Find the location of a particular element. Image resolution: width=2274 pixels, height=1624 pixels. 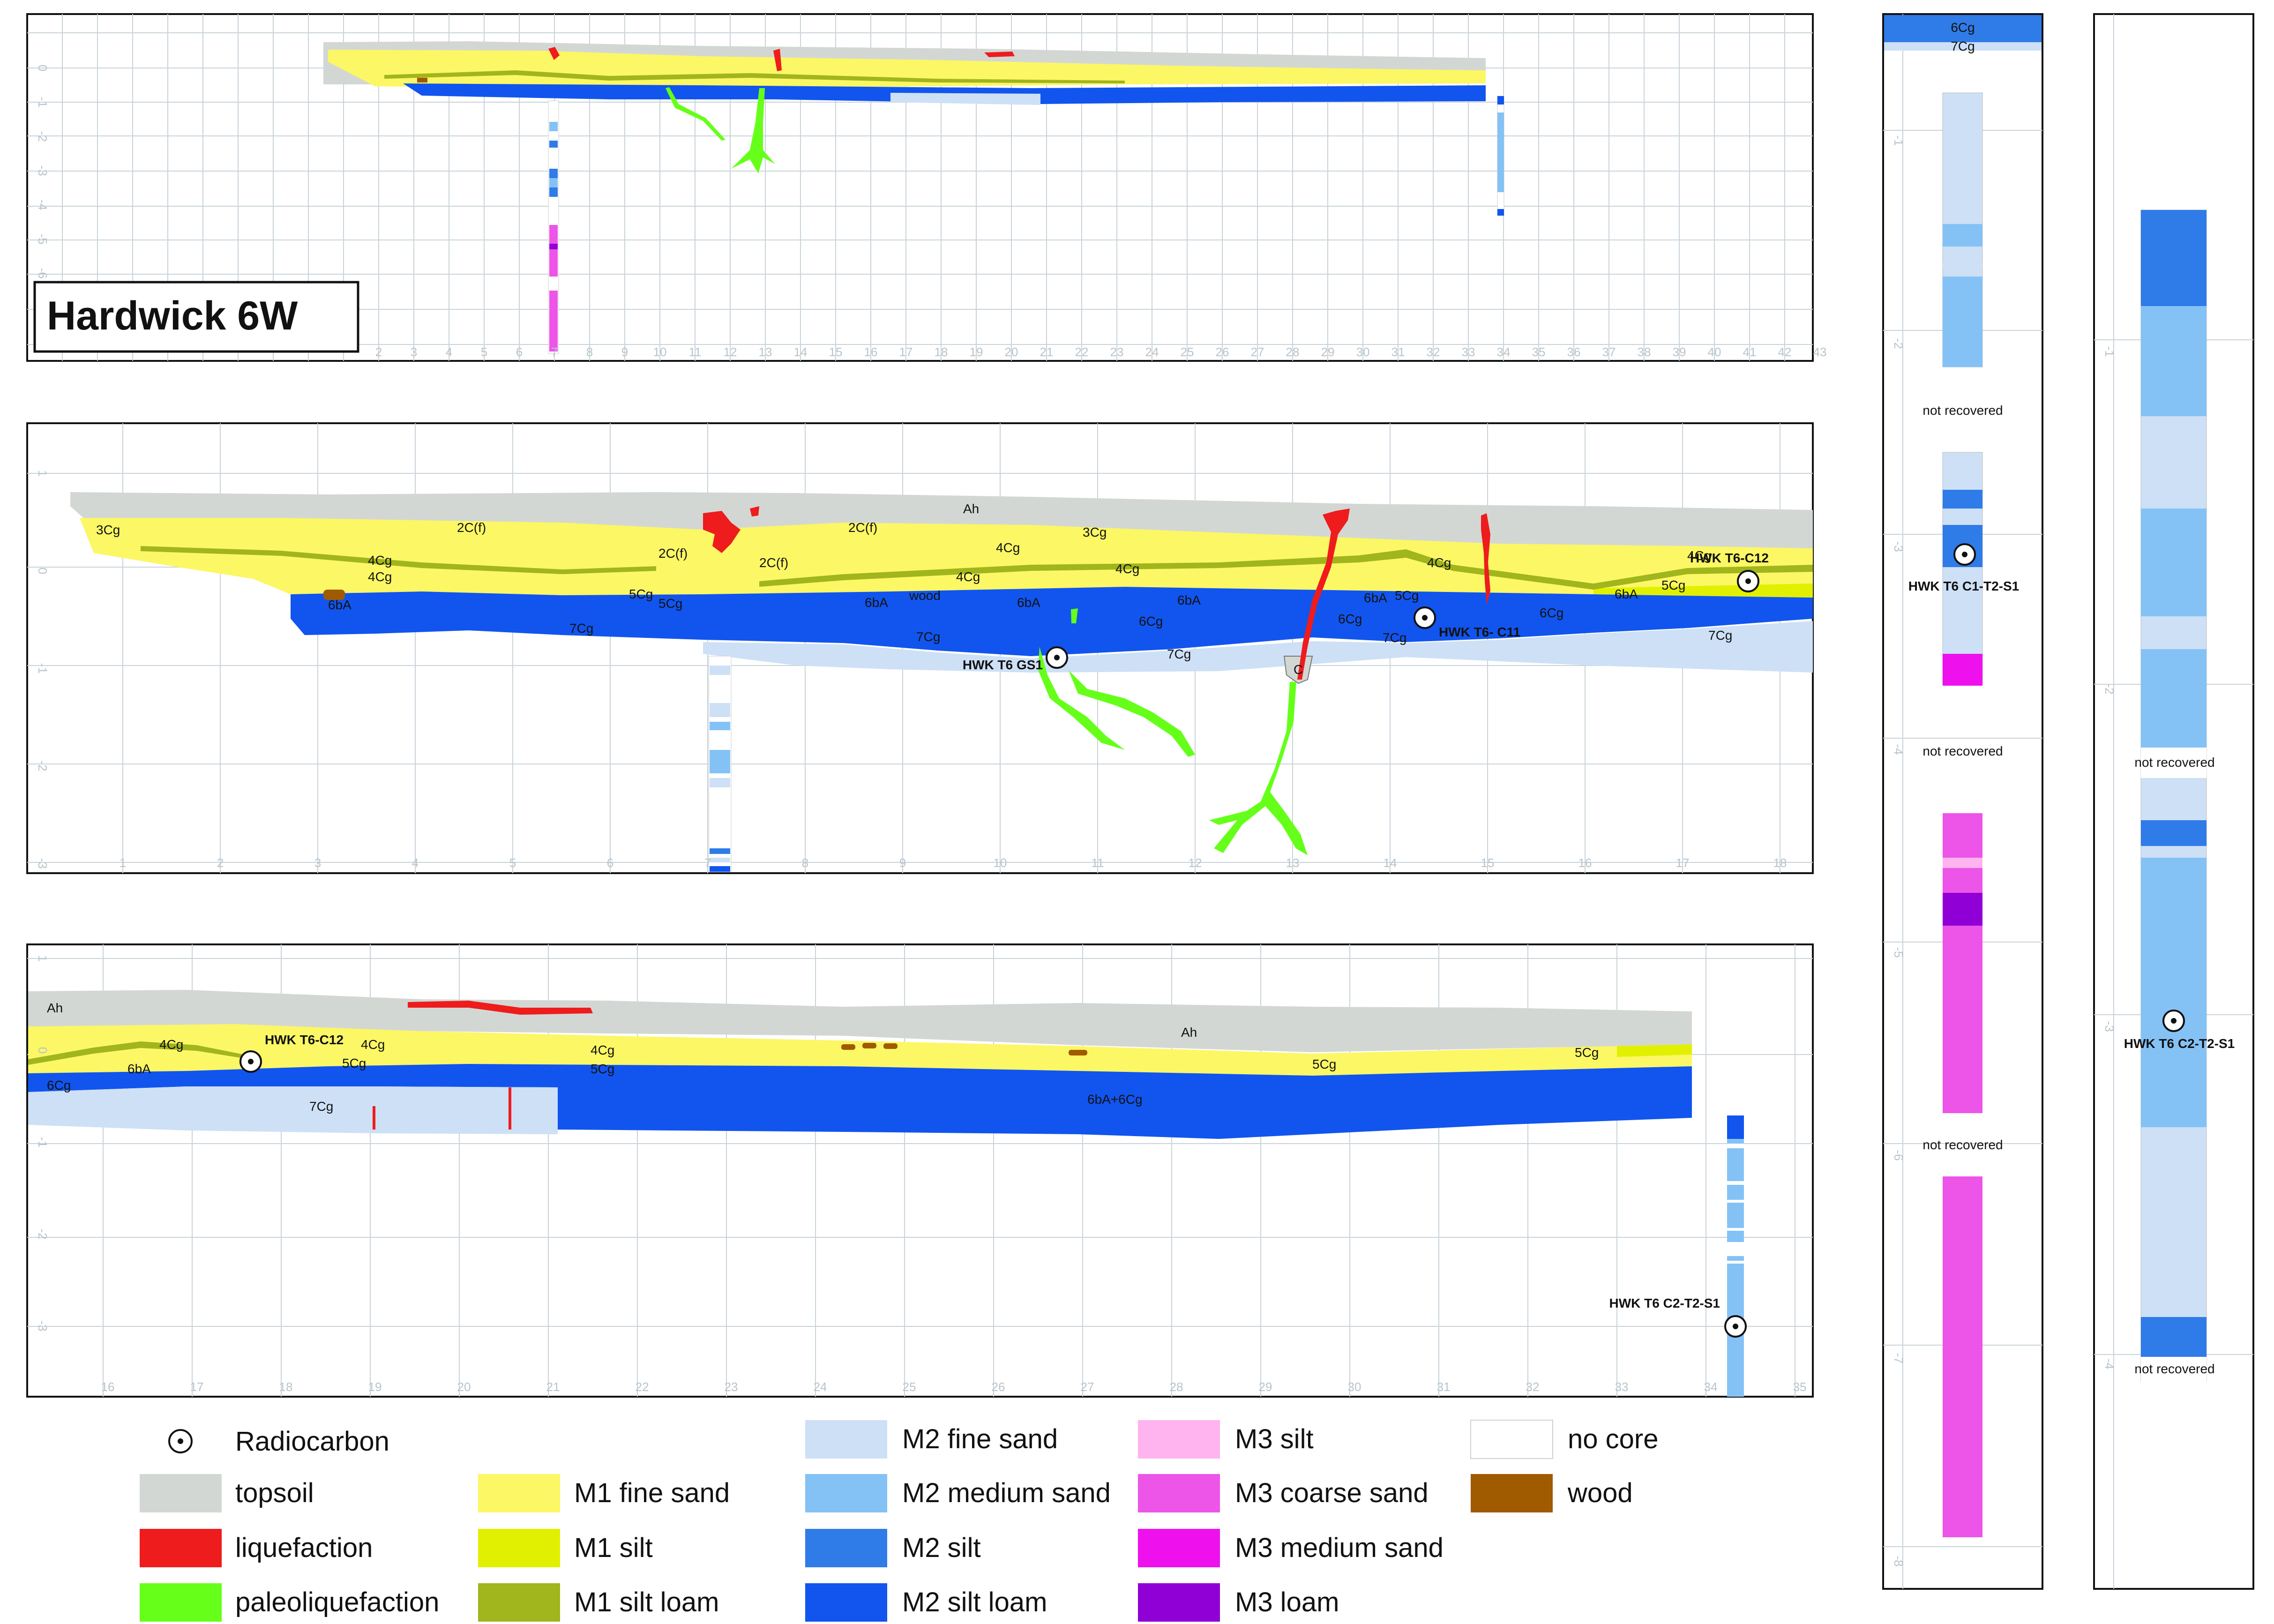

panel-3-x-tick: 19 is located at coordinates (375, 1387).